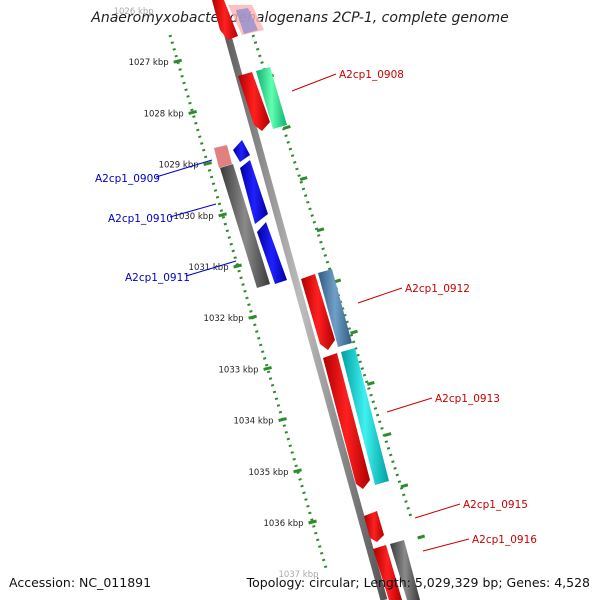  Describe the element at coordinates (127, 179) in the screenshot. I see `gene-label-a2cp1-0909: A2cp1_0909` at that location.